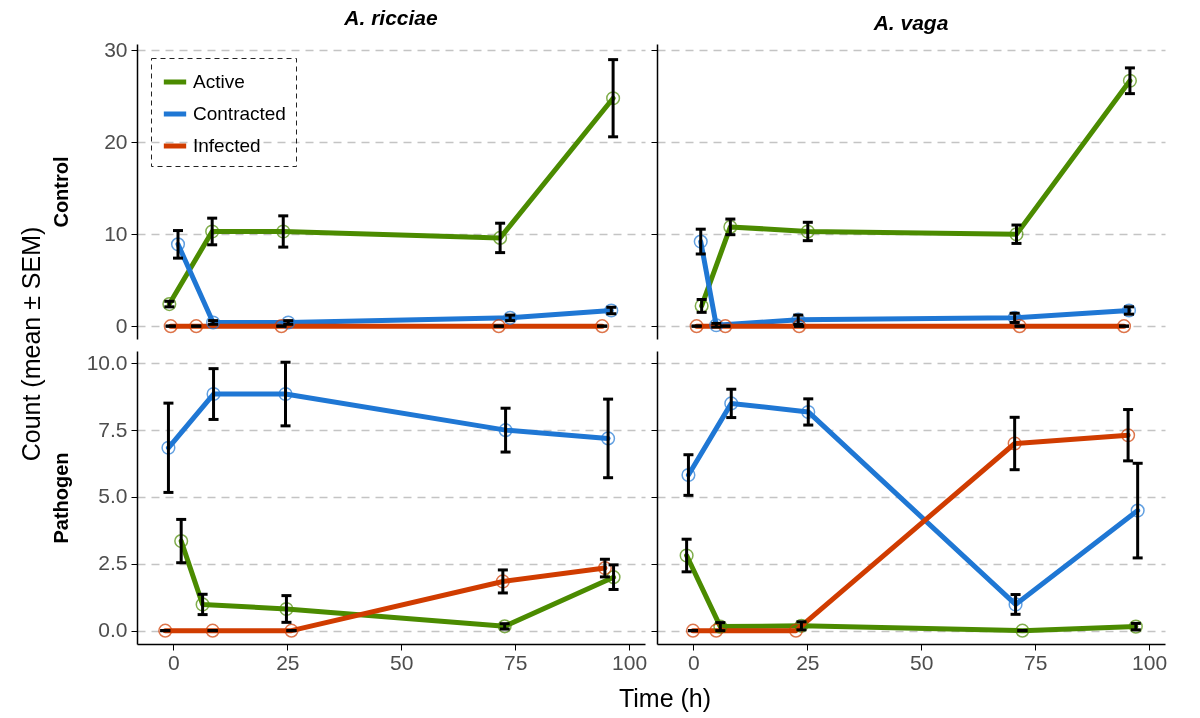 The height and width of the screenshot is (718, 1200). Describe the element at coordinates (116, 49) in the screenshot. I see `y-tick-label: 30` at that location.